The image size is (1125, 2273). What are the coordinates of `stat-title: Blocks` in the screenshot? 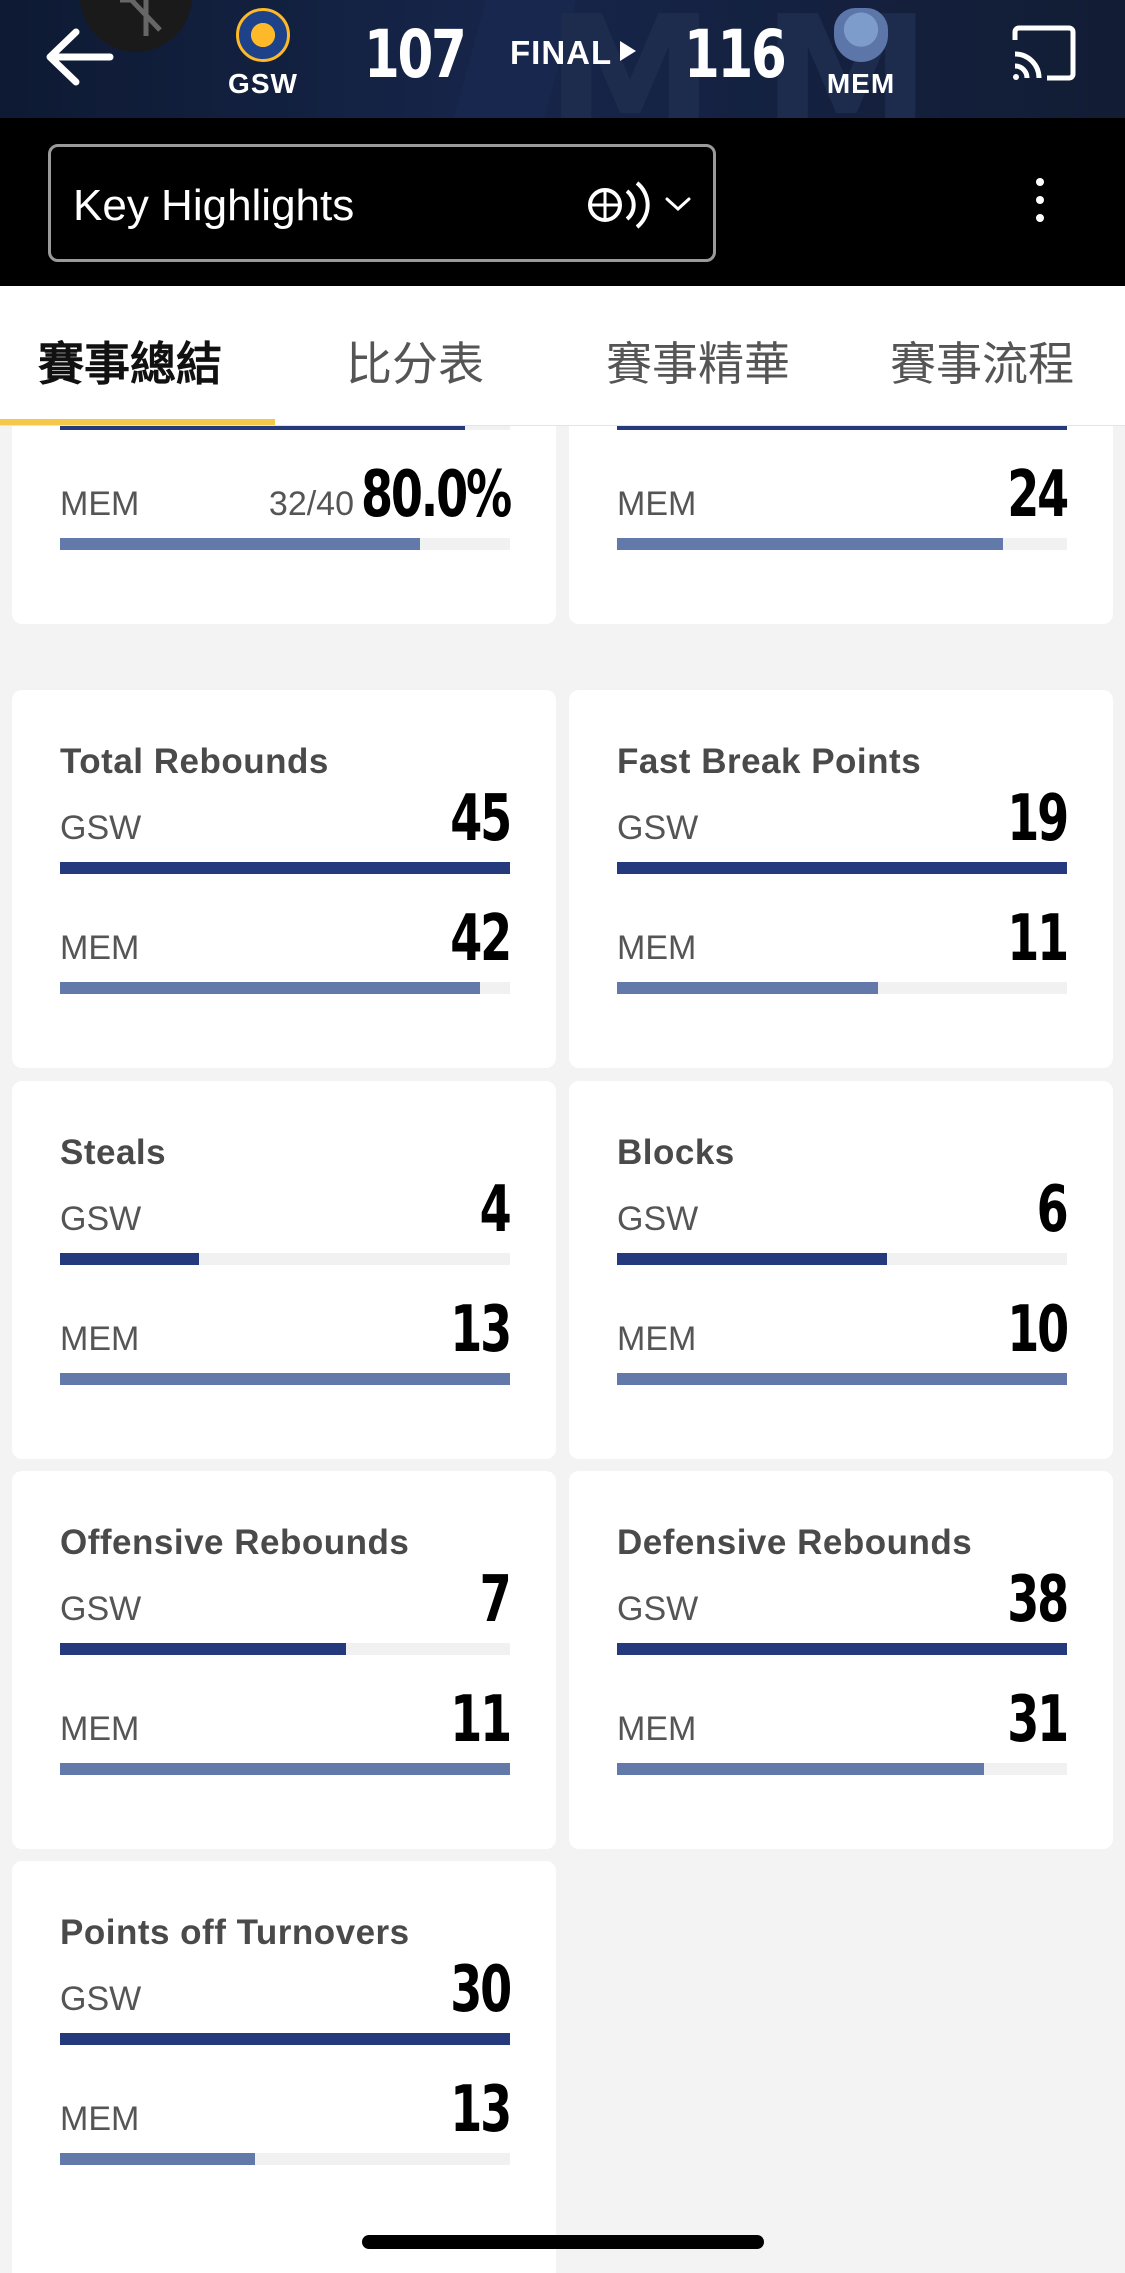 It's located at (676, 1152).